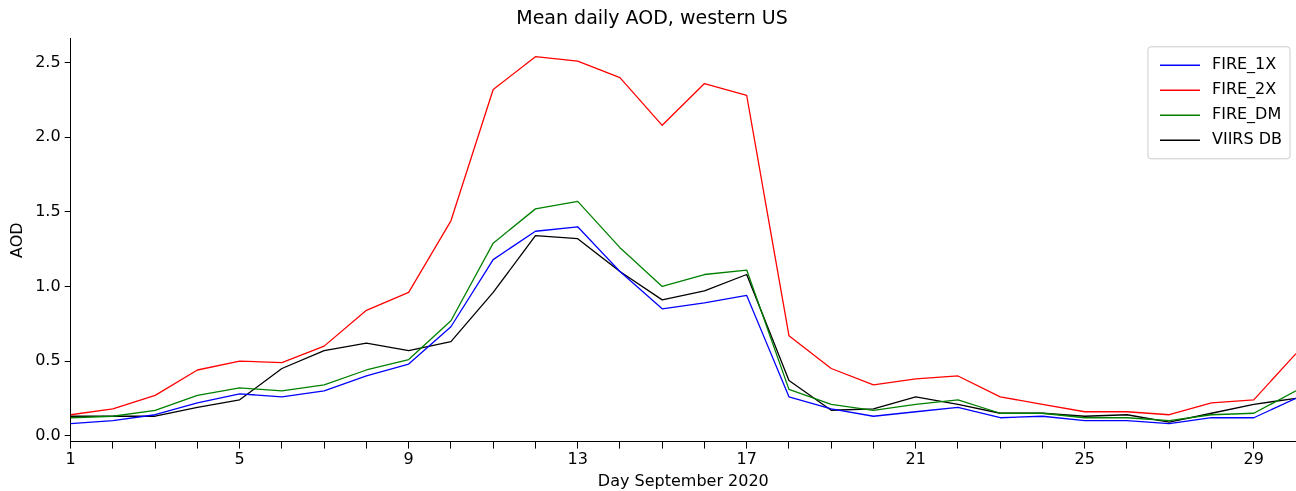 The image size is (1296, 491). I want to click on x-tick-label: 17, so click(746, 459).